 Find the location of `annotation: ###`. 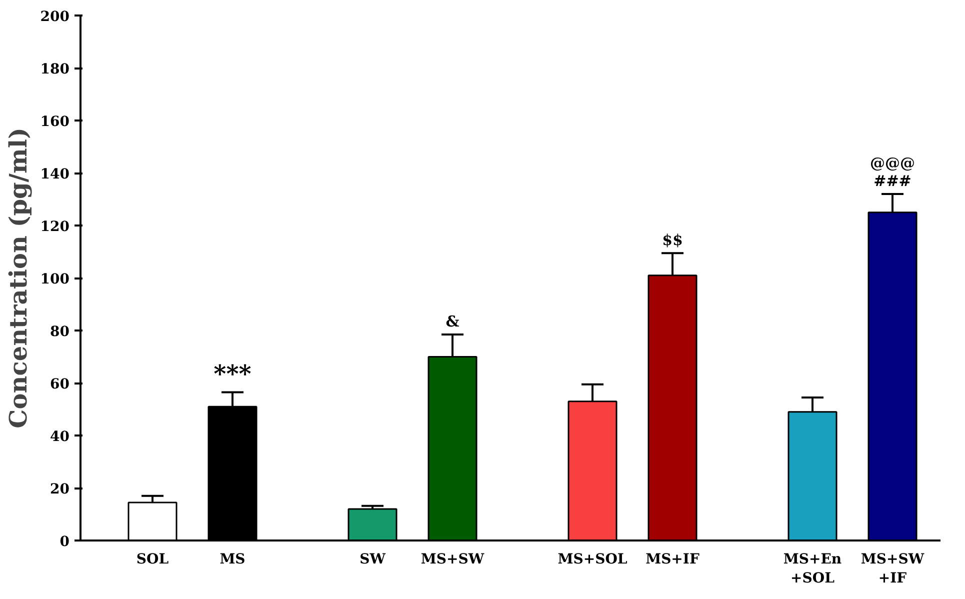

annotation: ### is located at coordinates (893, 181).